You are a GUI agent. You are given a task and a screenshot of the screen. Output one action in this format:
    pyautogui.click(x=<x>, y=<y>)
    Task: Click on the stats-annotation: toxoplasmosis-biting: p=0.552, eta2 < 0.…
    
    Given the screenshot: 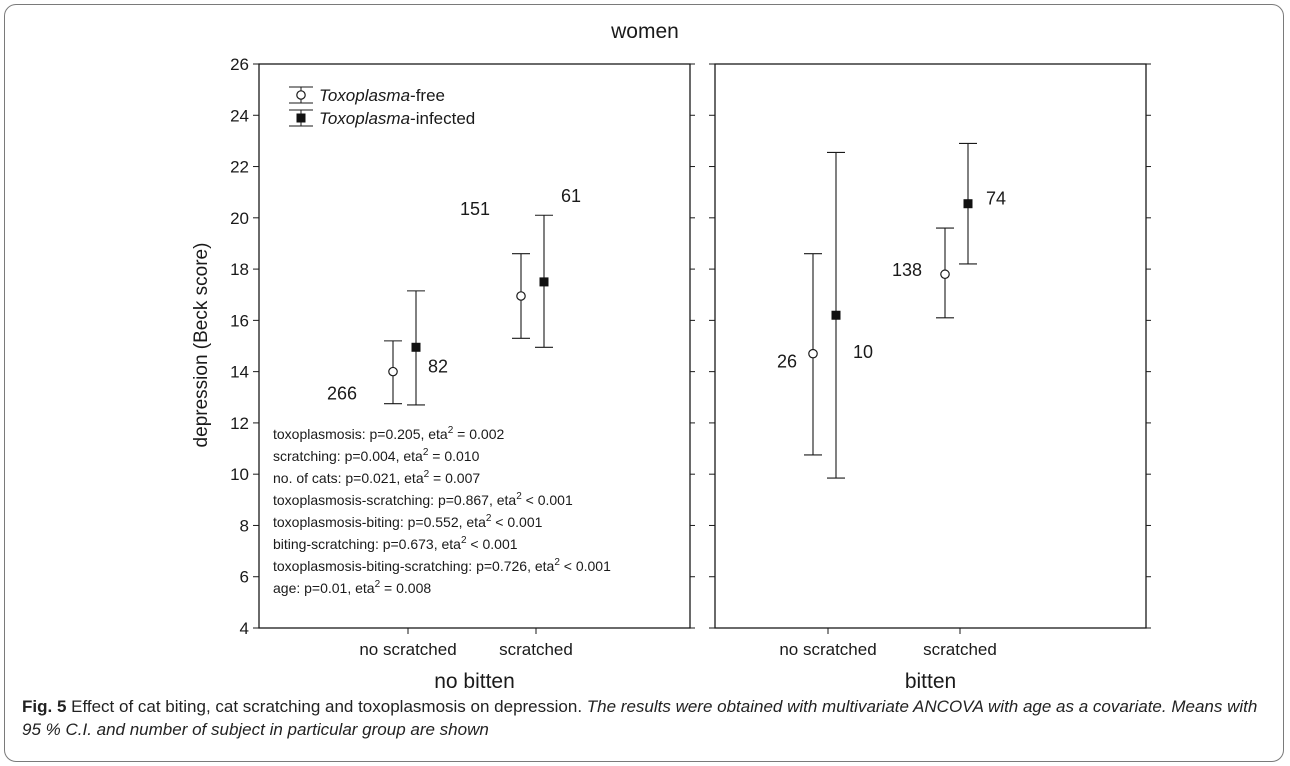 What is the action you would take?
    pyautogui.click(x=408, y=521)
    